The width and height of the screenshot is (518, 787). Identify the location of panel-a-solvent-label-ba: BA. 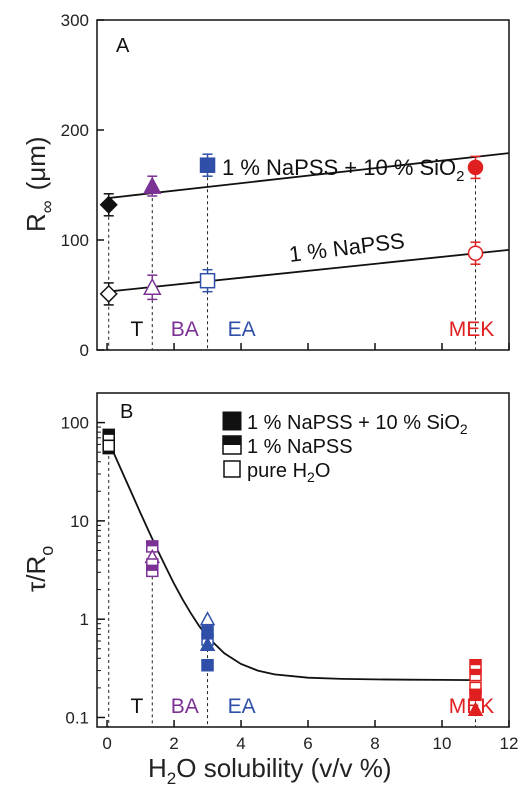
(185, 329).